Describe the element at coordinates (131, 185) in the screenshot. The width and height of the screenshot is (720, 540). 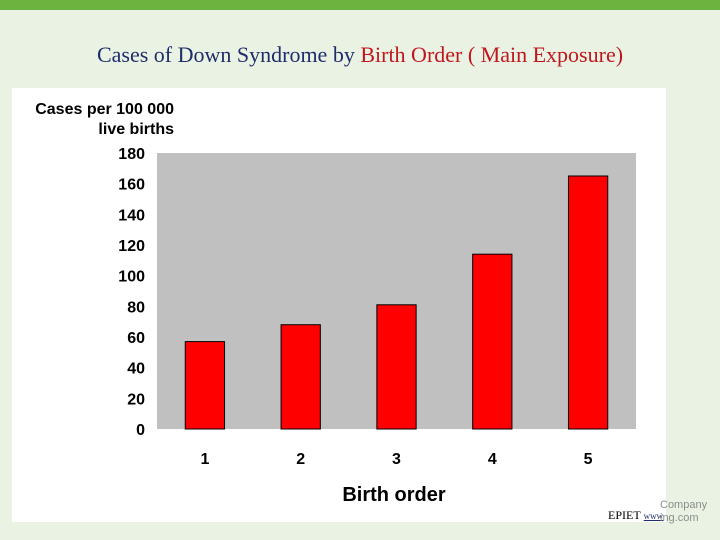
I see `y-tick-label: 160` at that location.